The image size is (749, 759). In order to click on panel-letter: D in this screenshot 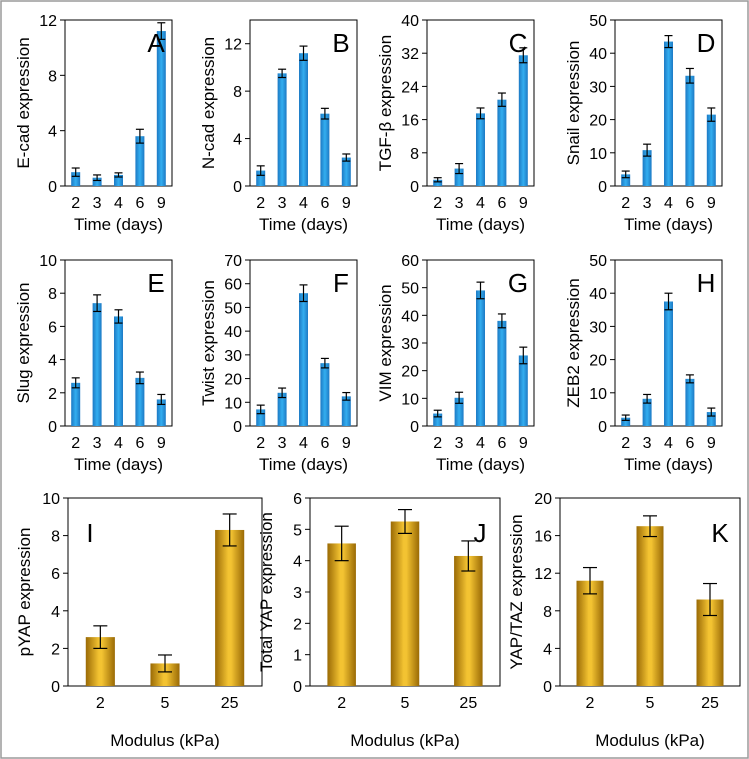, I will do `click(706, 43)`.